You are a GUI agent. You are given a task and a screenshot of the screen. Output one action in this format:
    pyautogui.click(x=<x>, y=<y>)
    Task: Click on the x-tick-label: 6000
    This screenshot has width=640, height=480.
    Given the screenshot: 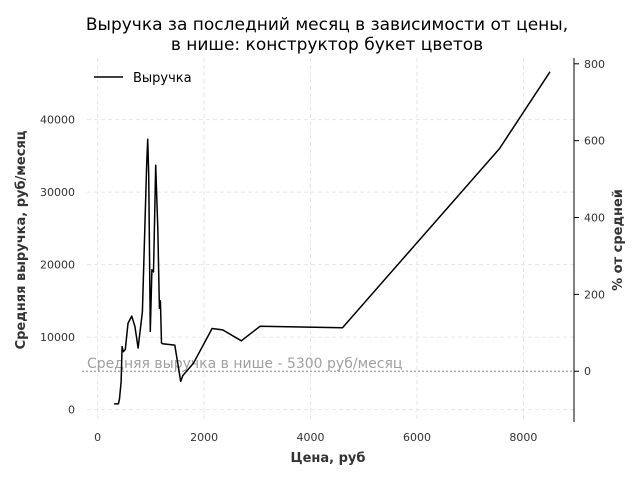 What is the action you would take?
    pyautogui.click(x=417, y=437)
    